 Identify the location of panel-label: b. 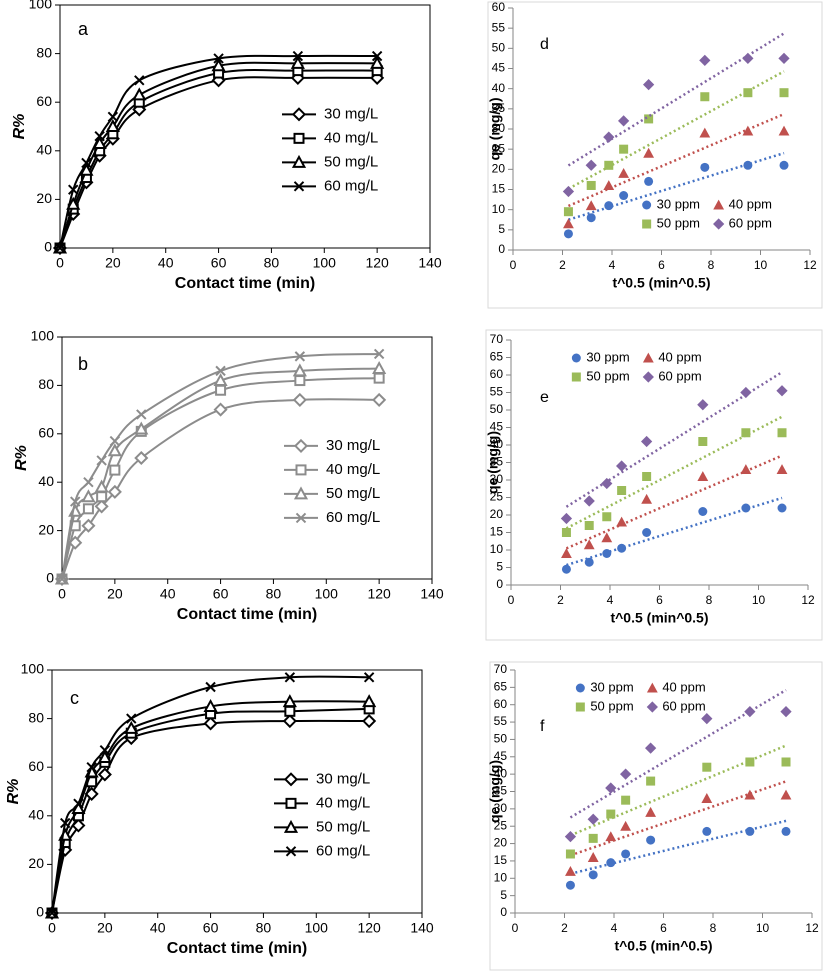
(83, 364).